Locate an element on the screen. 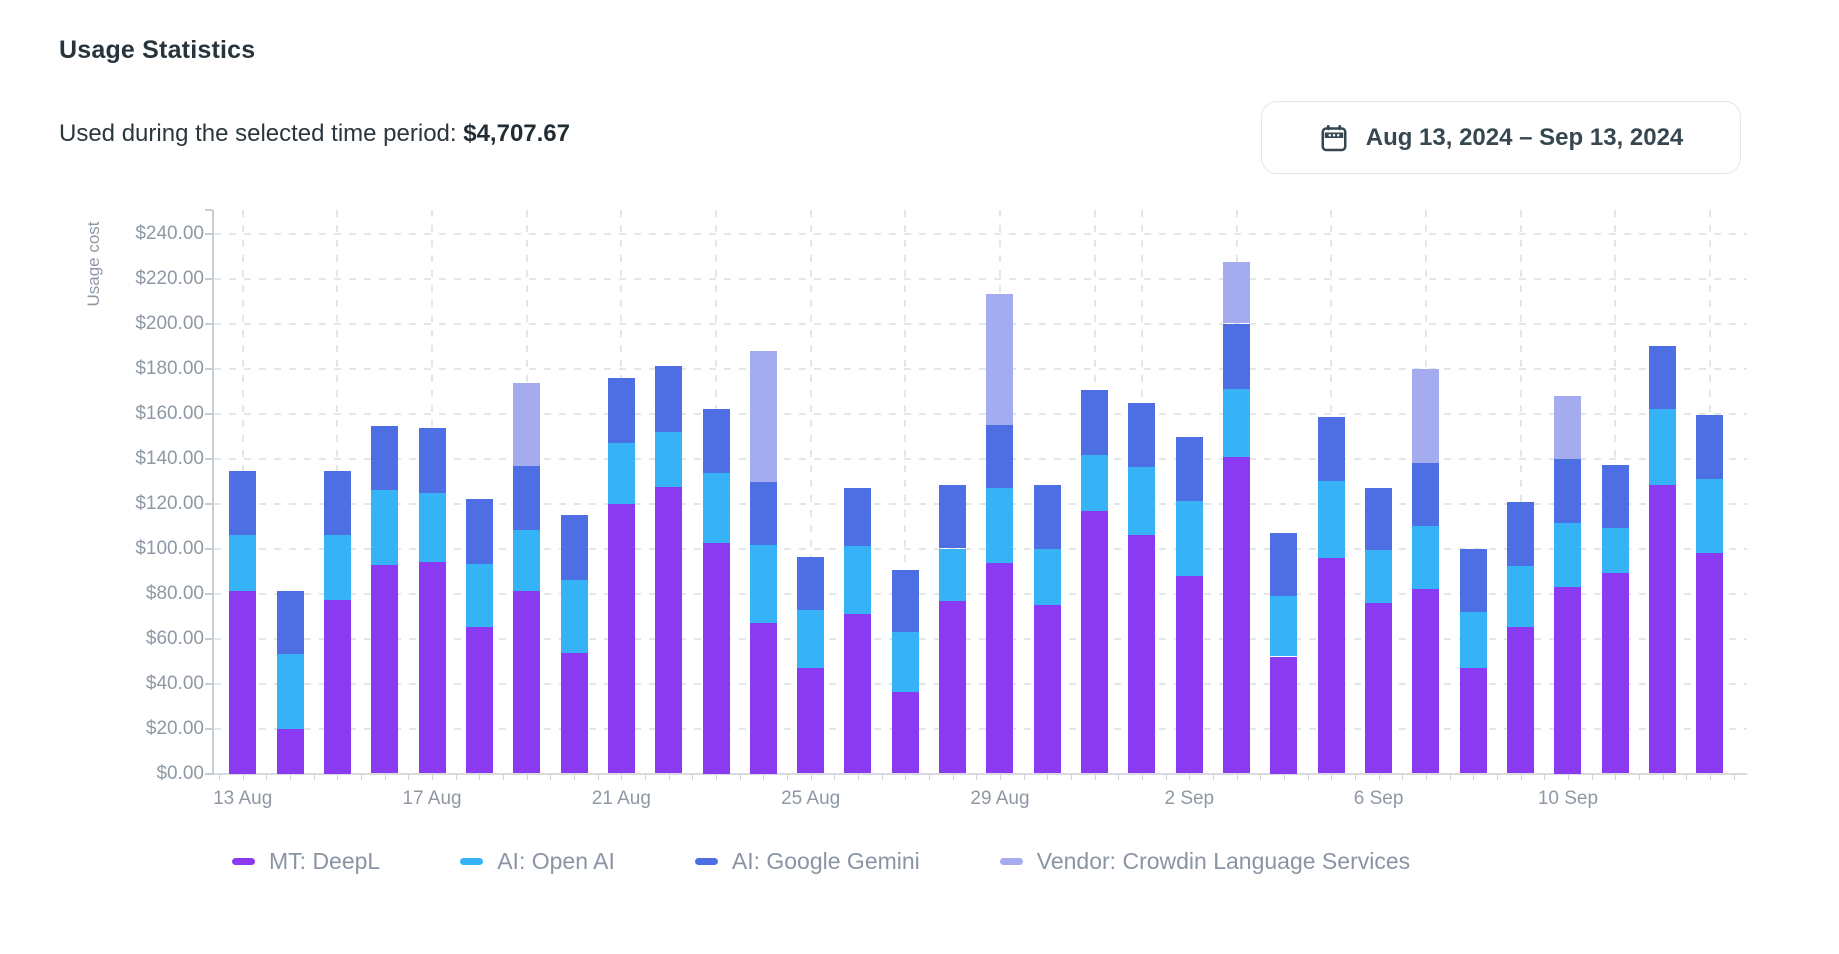 This screenshot has width=1839, height=954. legend-item: MT: DeepL is located at coordinates (306, 861).